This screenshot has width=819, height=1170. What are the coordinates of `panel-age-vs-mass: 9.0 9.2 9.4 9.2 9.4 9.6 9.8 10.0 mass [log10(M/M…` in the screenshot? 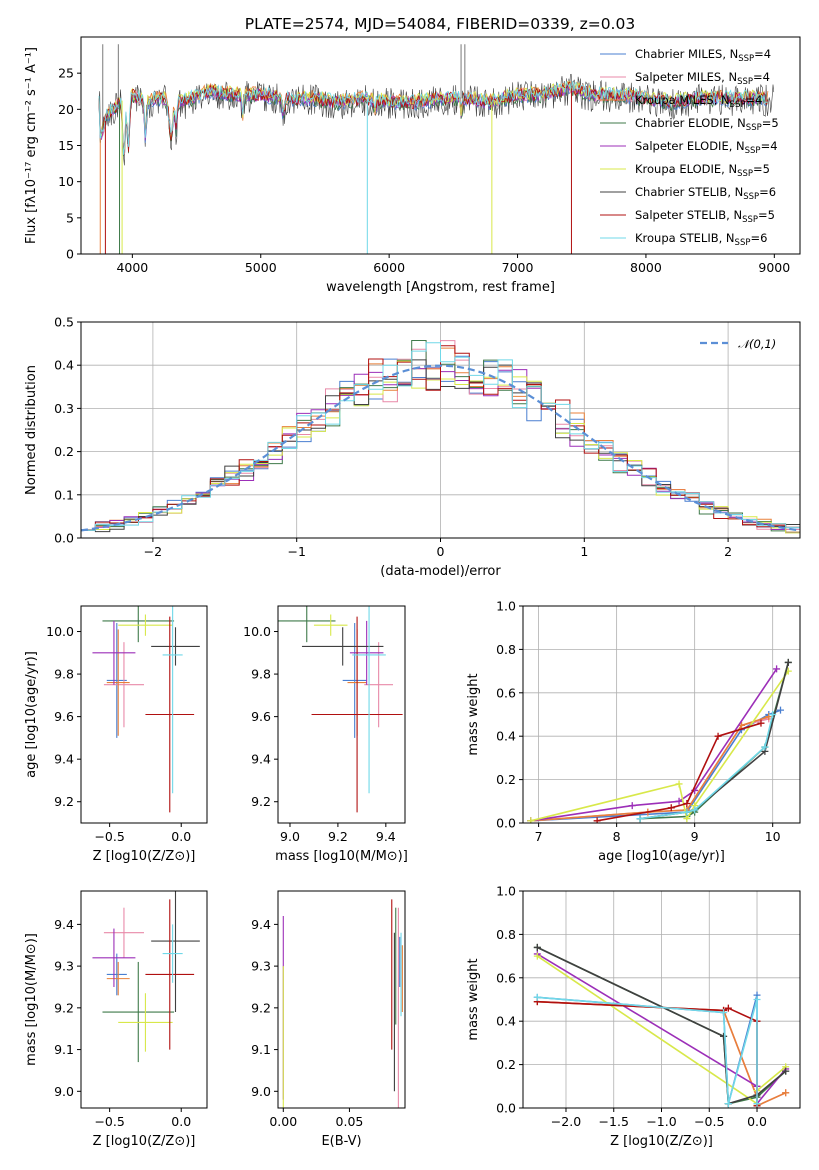 It's located at (325, 734).